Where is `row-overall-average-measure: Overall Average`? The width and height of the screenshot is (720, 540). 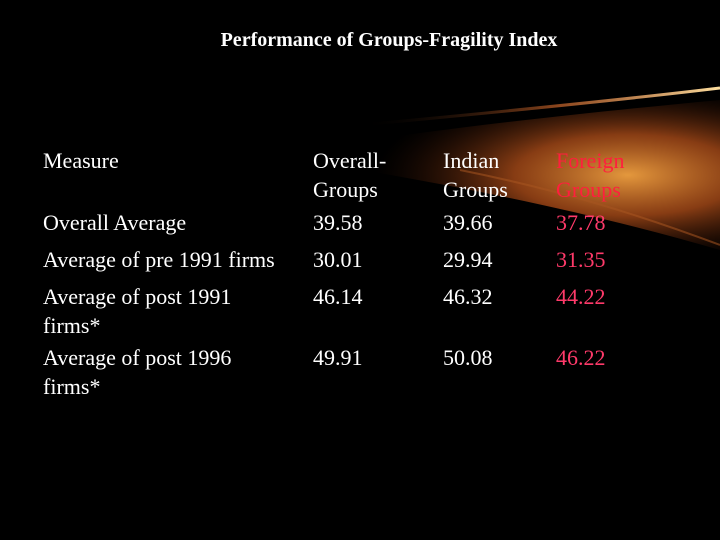
row-overall-average-measure: Overall Average is located at coordinates (115, 222).